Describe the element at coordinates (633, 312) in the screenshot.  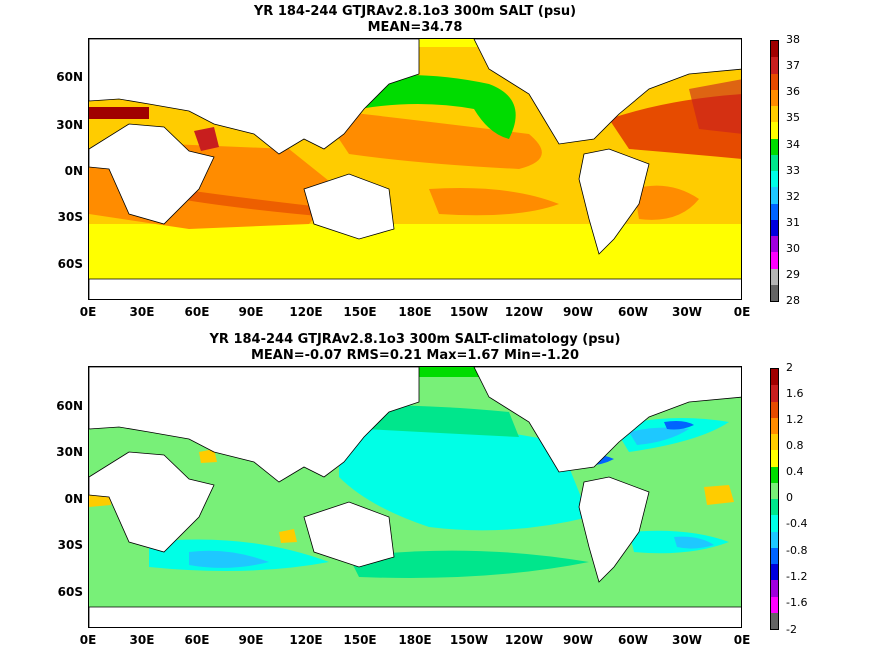
I see `panel1-lon-label: 60W` at that location.